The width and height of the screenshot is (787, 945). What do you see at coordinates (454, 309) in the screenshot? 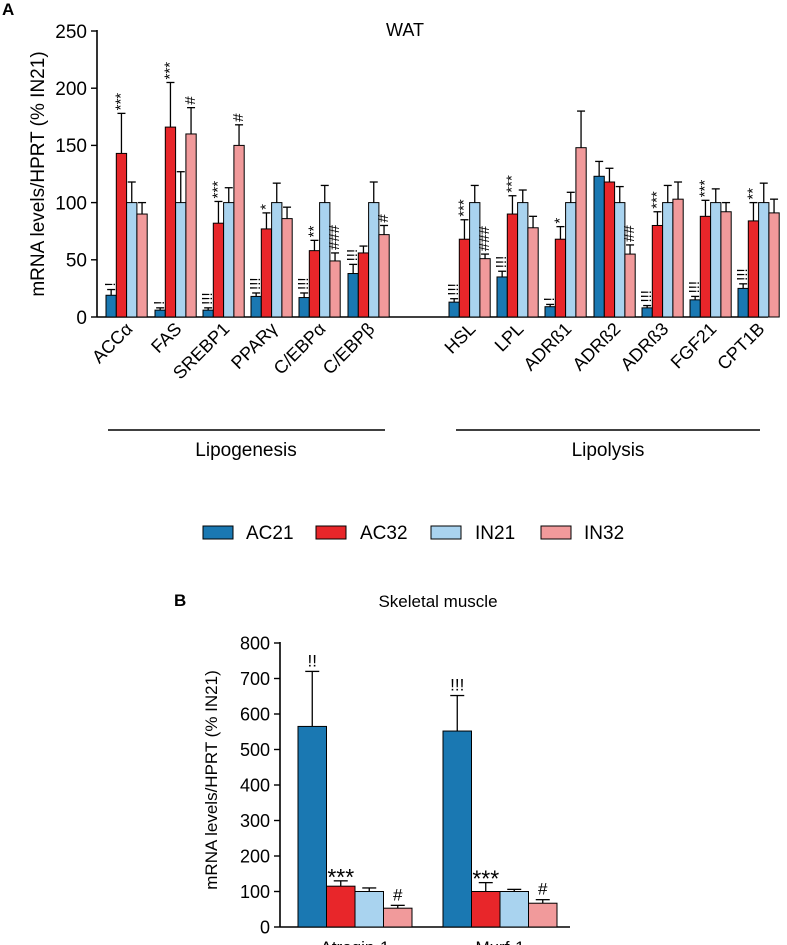
I see `panel-a-bar-hsl-ac21` at bounding box center [454, 309].